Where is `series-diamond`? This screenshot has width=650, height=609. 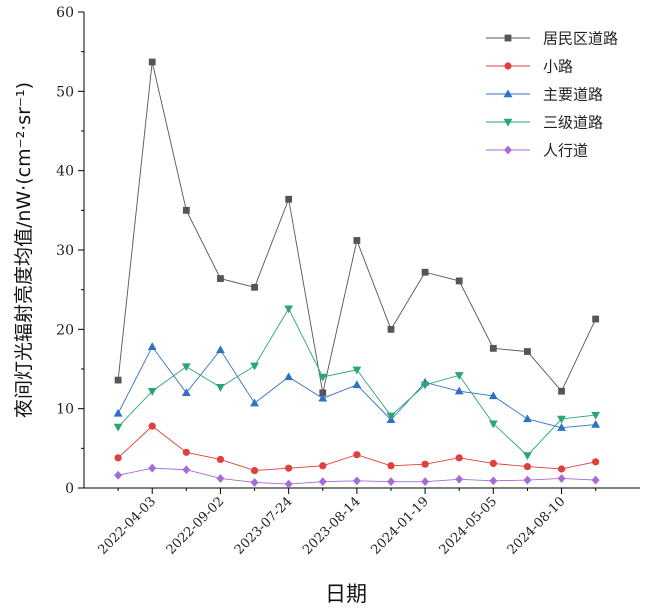 series-diamond is located at coordinates (357, 476).